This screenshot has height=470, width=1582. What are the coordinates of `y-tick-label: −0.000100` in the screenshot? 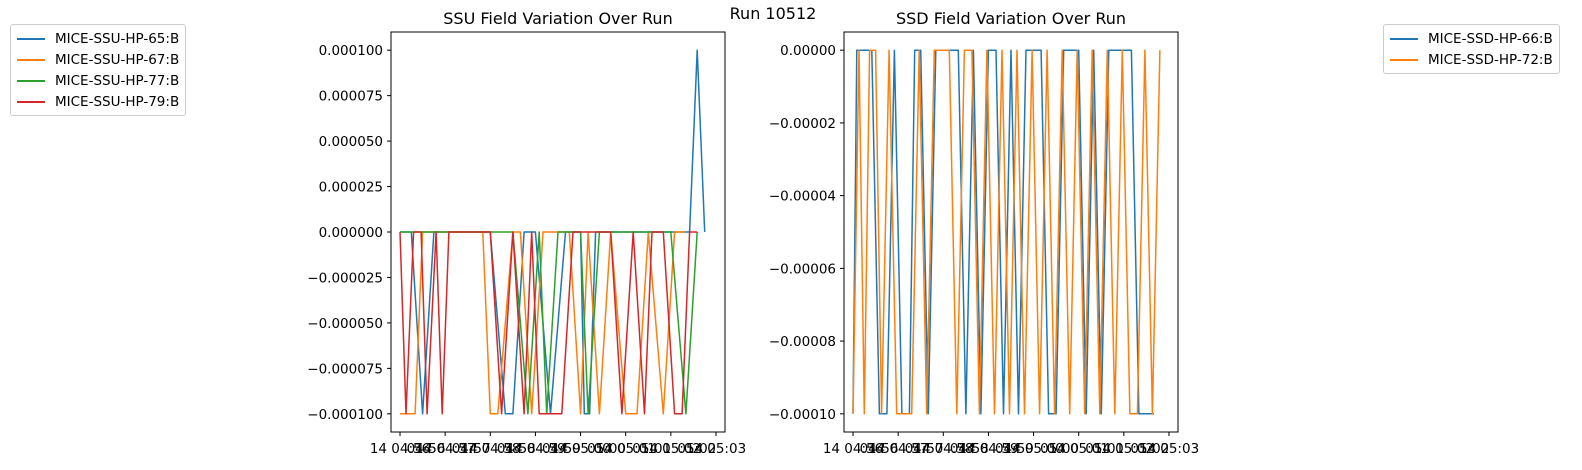 It's located at (345, 415).